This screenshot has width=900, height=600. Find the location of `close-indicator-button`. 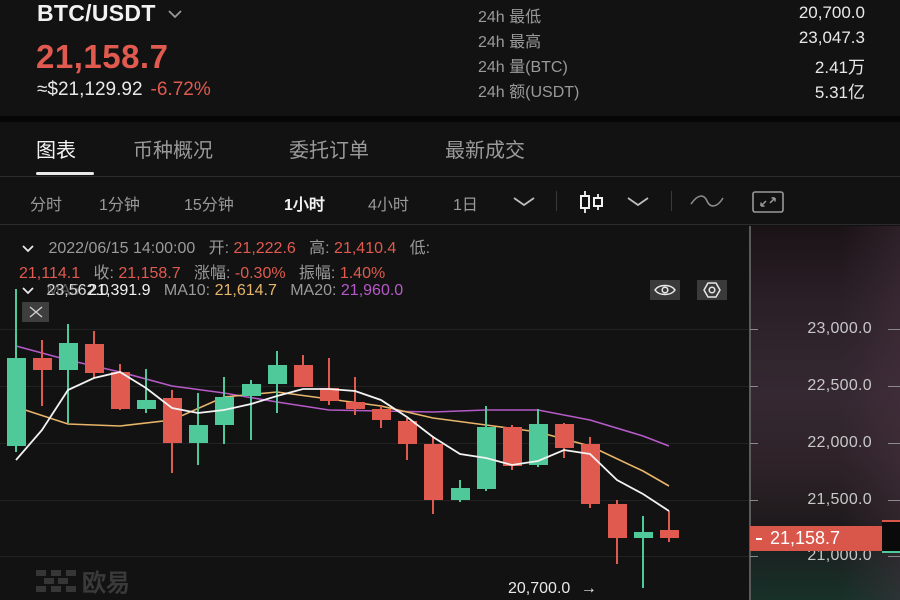

close-indicator-button is located at coordinates (35, 312).